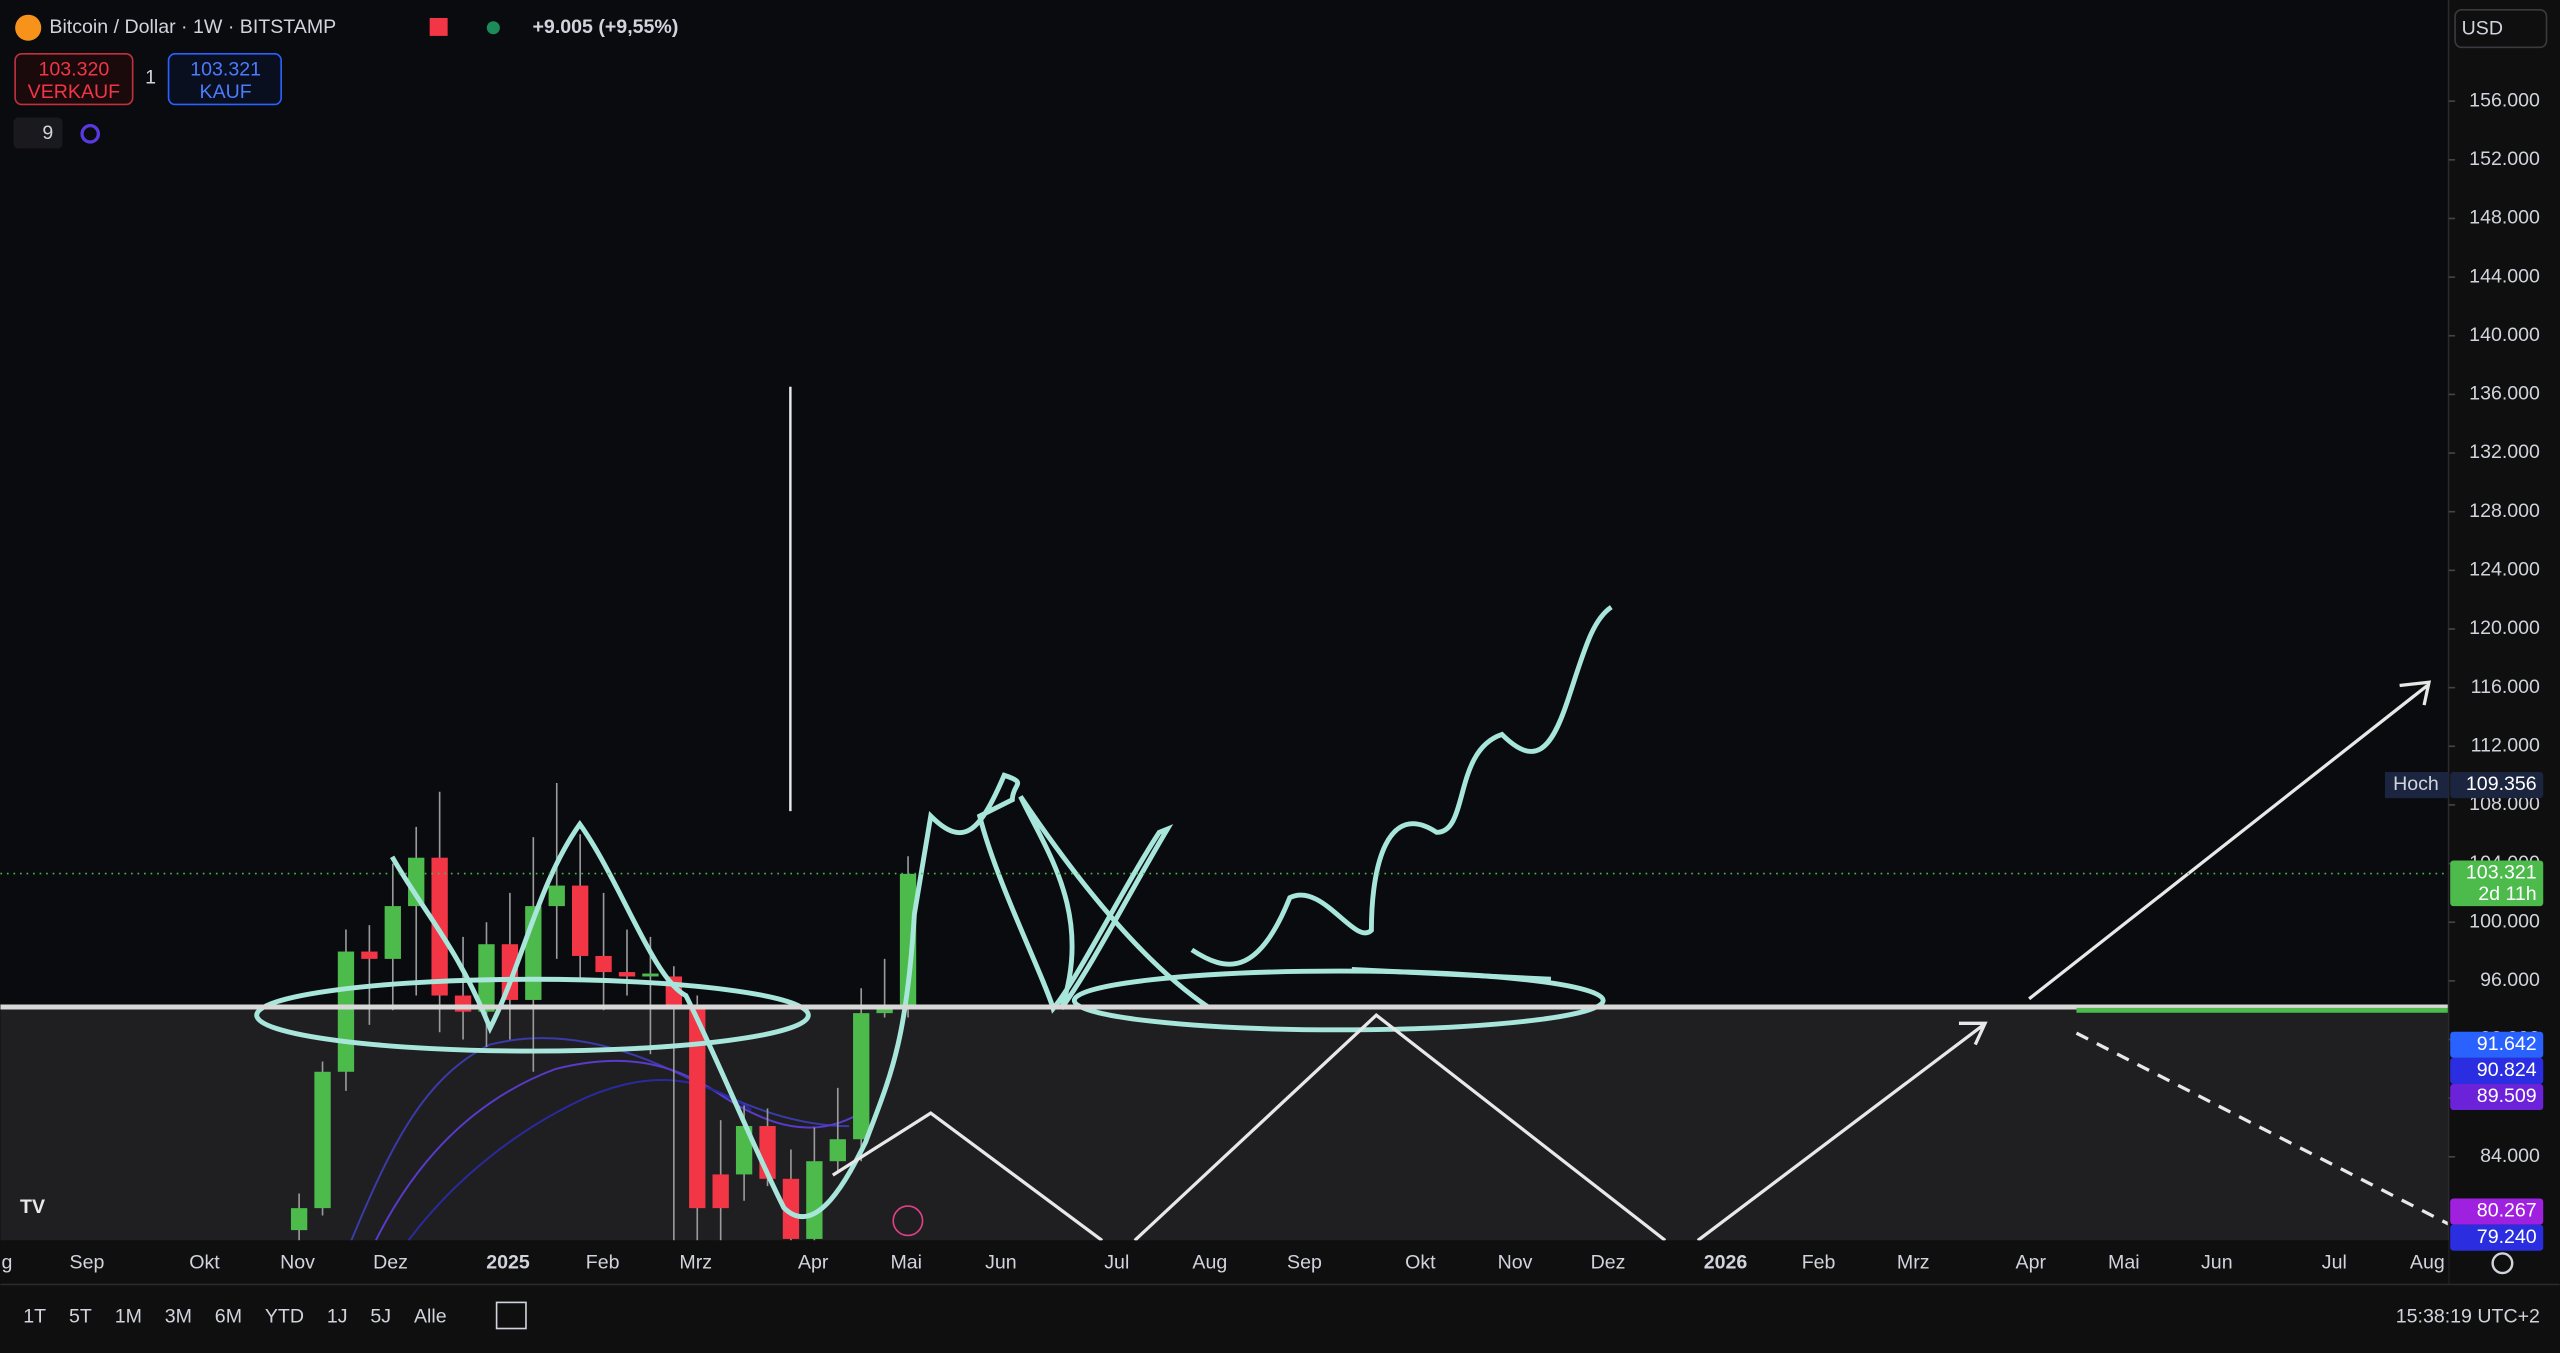 This screenshot has width=2560, height=1353. What do you see at coordinates (2504, 218) in the screenshot?
I see `y-tick-label: 148.000` at bounding box center [2504, 218].